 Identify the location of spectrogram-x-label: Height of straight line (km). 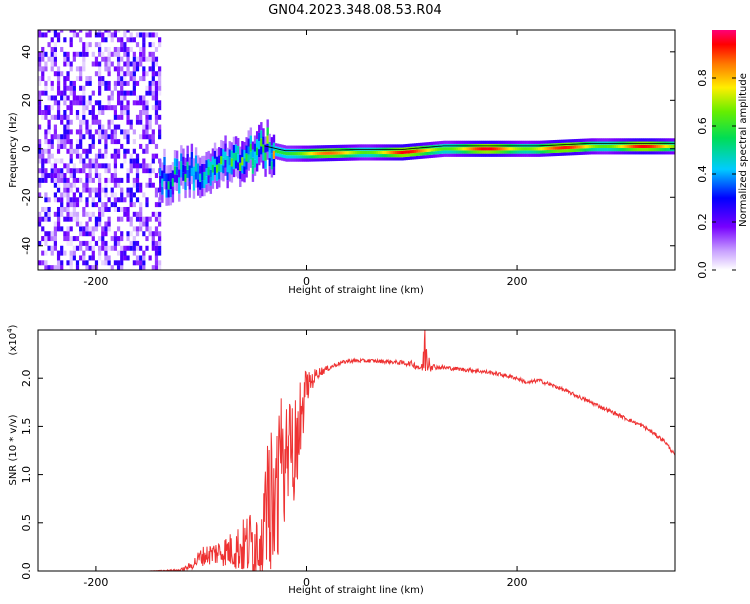
(356, 290).